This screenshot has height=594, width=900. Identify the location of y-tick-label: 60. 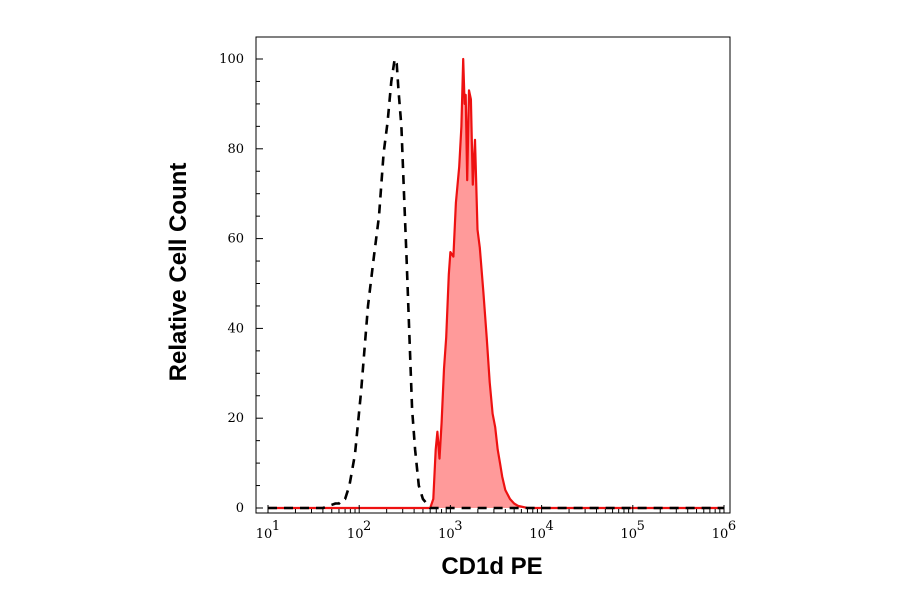
(235, 239).